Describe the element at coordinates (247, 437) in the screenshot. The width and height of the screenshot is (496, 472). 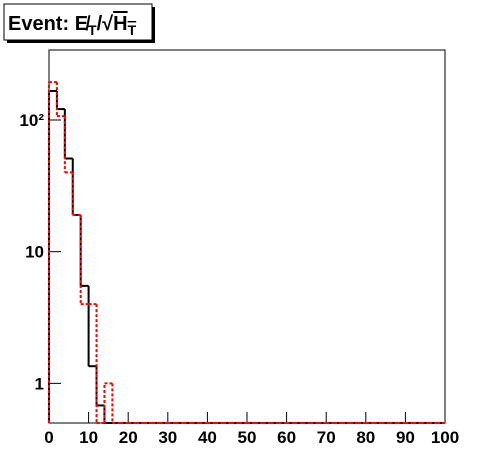
I see `x-tick-label: 50` at that location.